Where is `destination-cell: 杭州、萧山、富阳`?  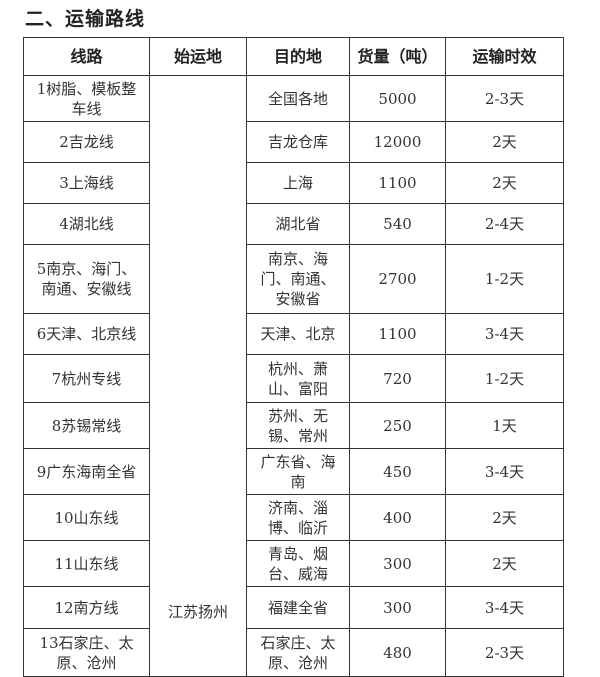
destination-cell: 杭州、萧山、富阳 is located at coordinates (298, 378).